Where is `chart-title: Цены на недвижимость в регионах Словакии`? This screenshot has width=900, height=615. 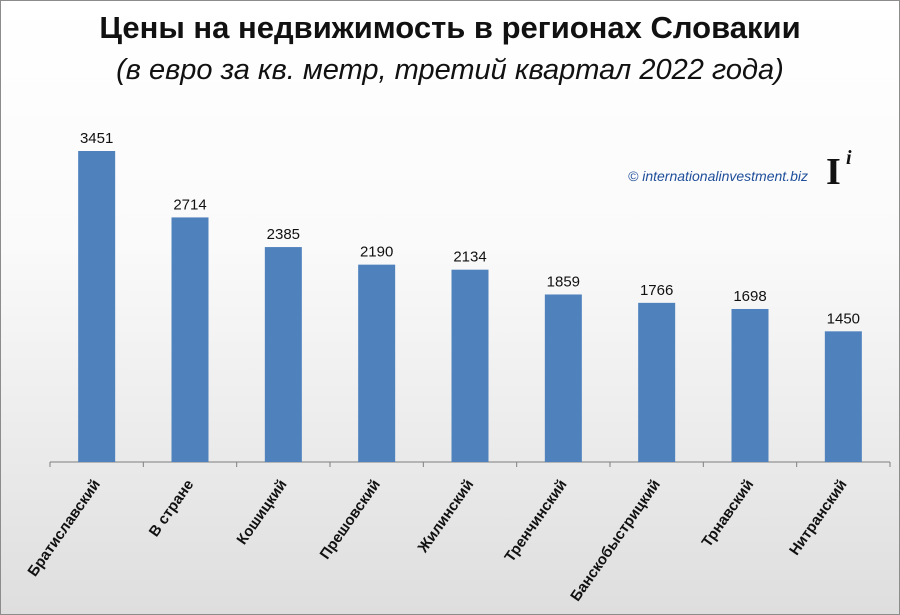
chart-title: Цены на недвижимость в регионах Словакии is located at coordinates (450, 27).